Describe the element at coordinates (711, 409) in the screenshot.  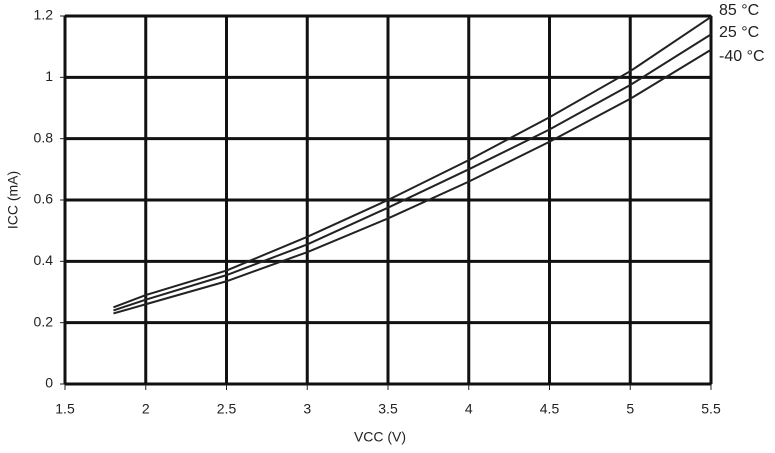
I see `x-tick-label: 5.5` at that location.